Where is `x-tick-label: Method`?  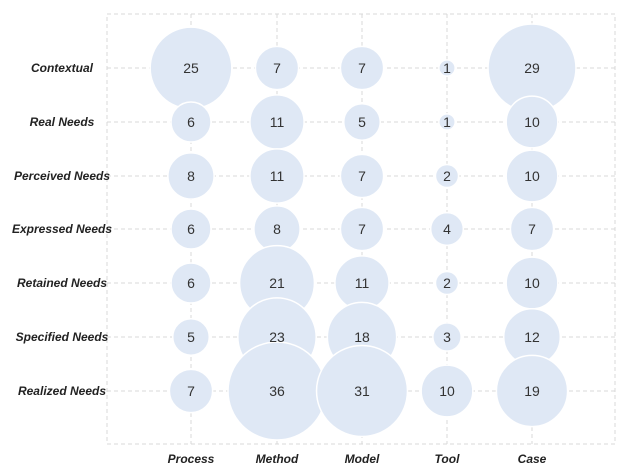 x-tick-label: Method is located at coordinates (277, 459).